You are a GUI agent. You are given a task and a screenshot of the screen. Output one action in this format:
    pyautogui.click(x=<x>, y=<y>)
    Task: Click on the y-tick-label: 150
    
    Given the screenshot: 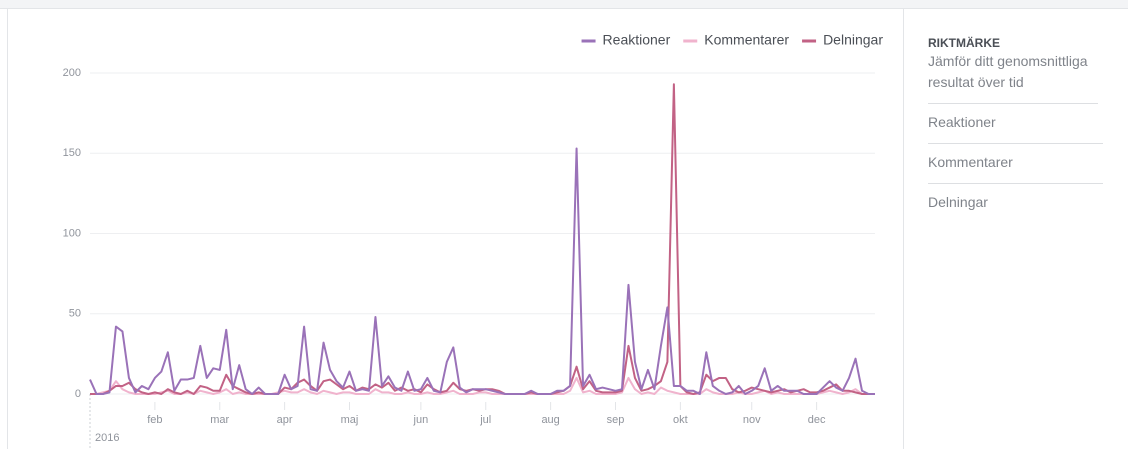 What is the action you would take?
    pyautogui.click(x=72, y=153)
    